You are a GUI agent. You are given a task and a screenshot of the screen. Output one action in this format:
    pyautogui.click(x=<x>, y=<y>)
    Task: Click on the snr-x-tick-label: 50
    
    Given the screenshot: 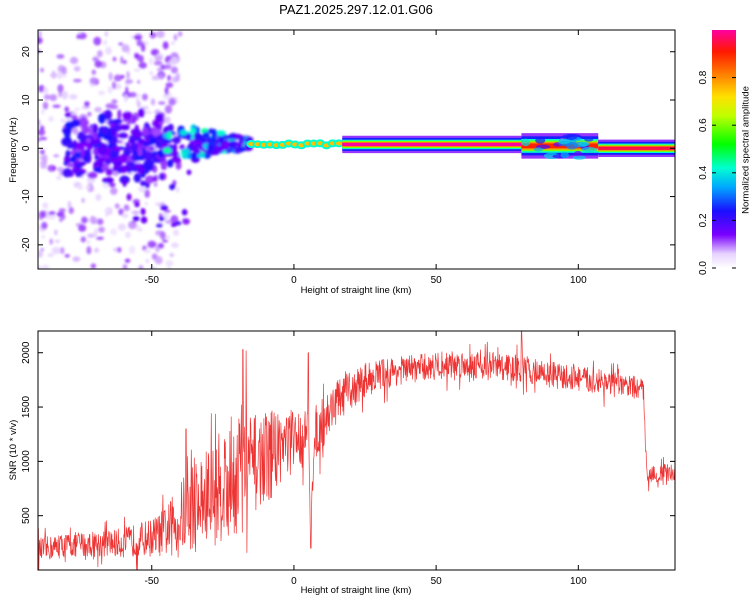 What is the action you would take?
    pyautogui.click(x=437, y=581)
    